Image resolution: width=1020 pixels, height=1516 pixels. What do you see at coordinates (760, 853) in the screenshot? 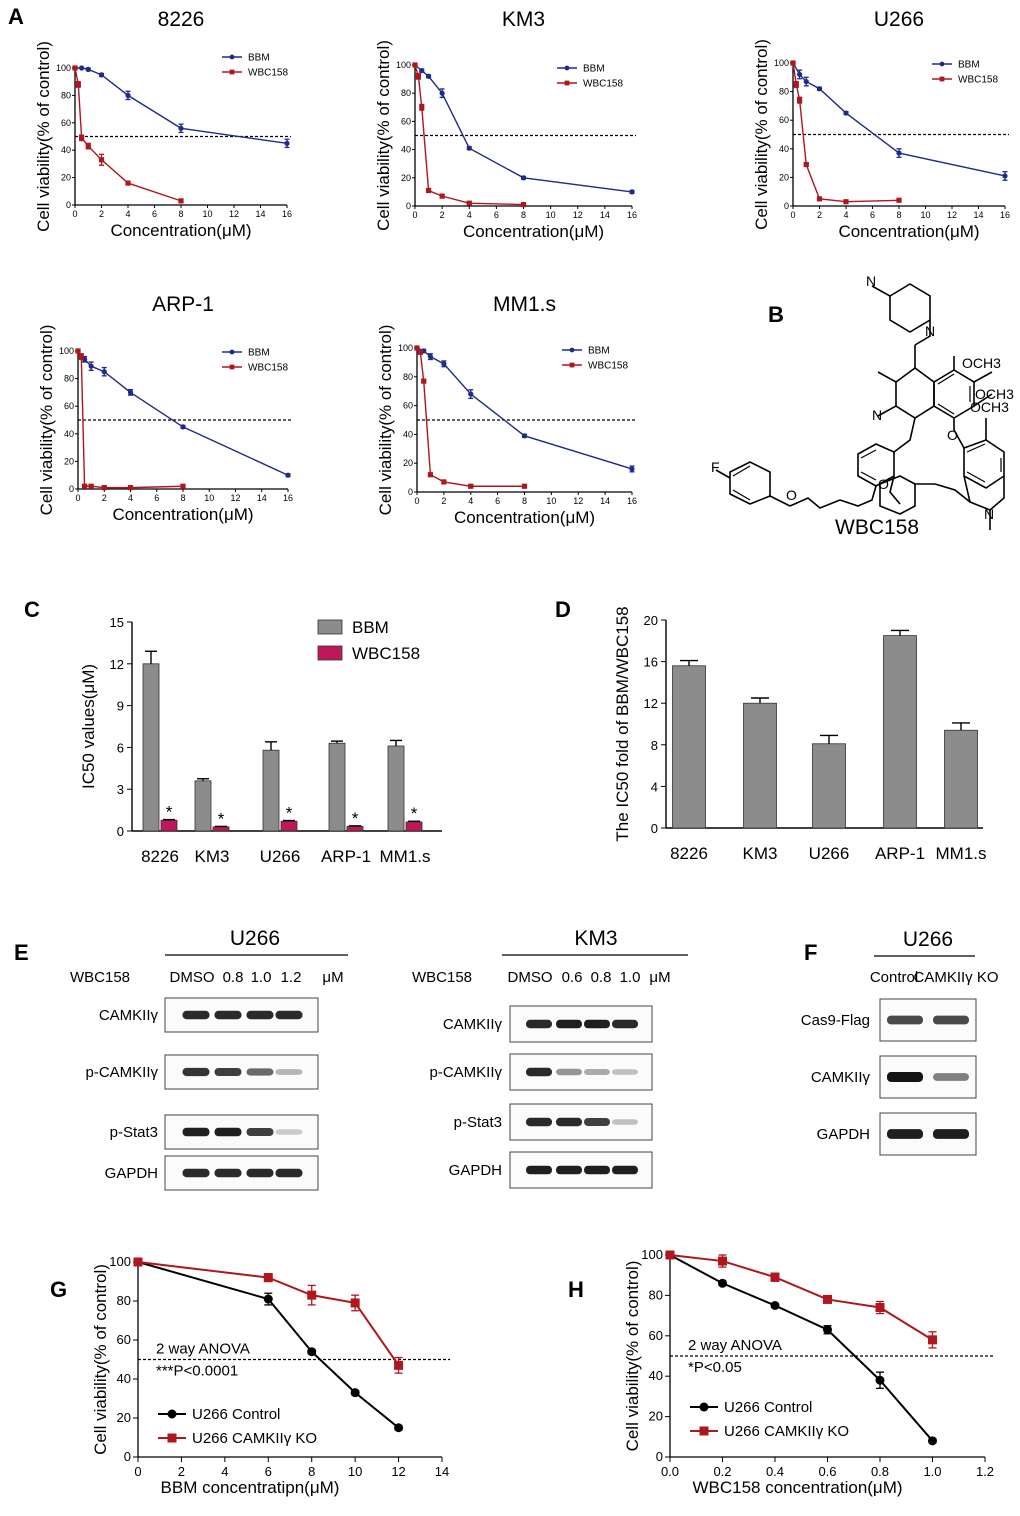
I see `category-label: KM3` at bounding box center [760, 853].